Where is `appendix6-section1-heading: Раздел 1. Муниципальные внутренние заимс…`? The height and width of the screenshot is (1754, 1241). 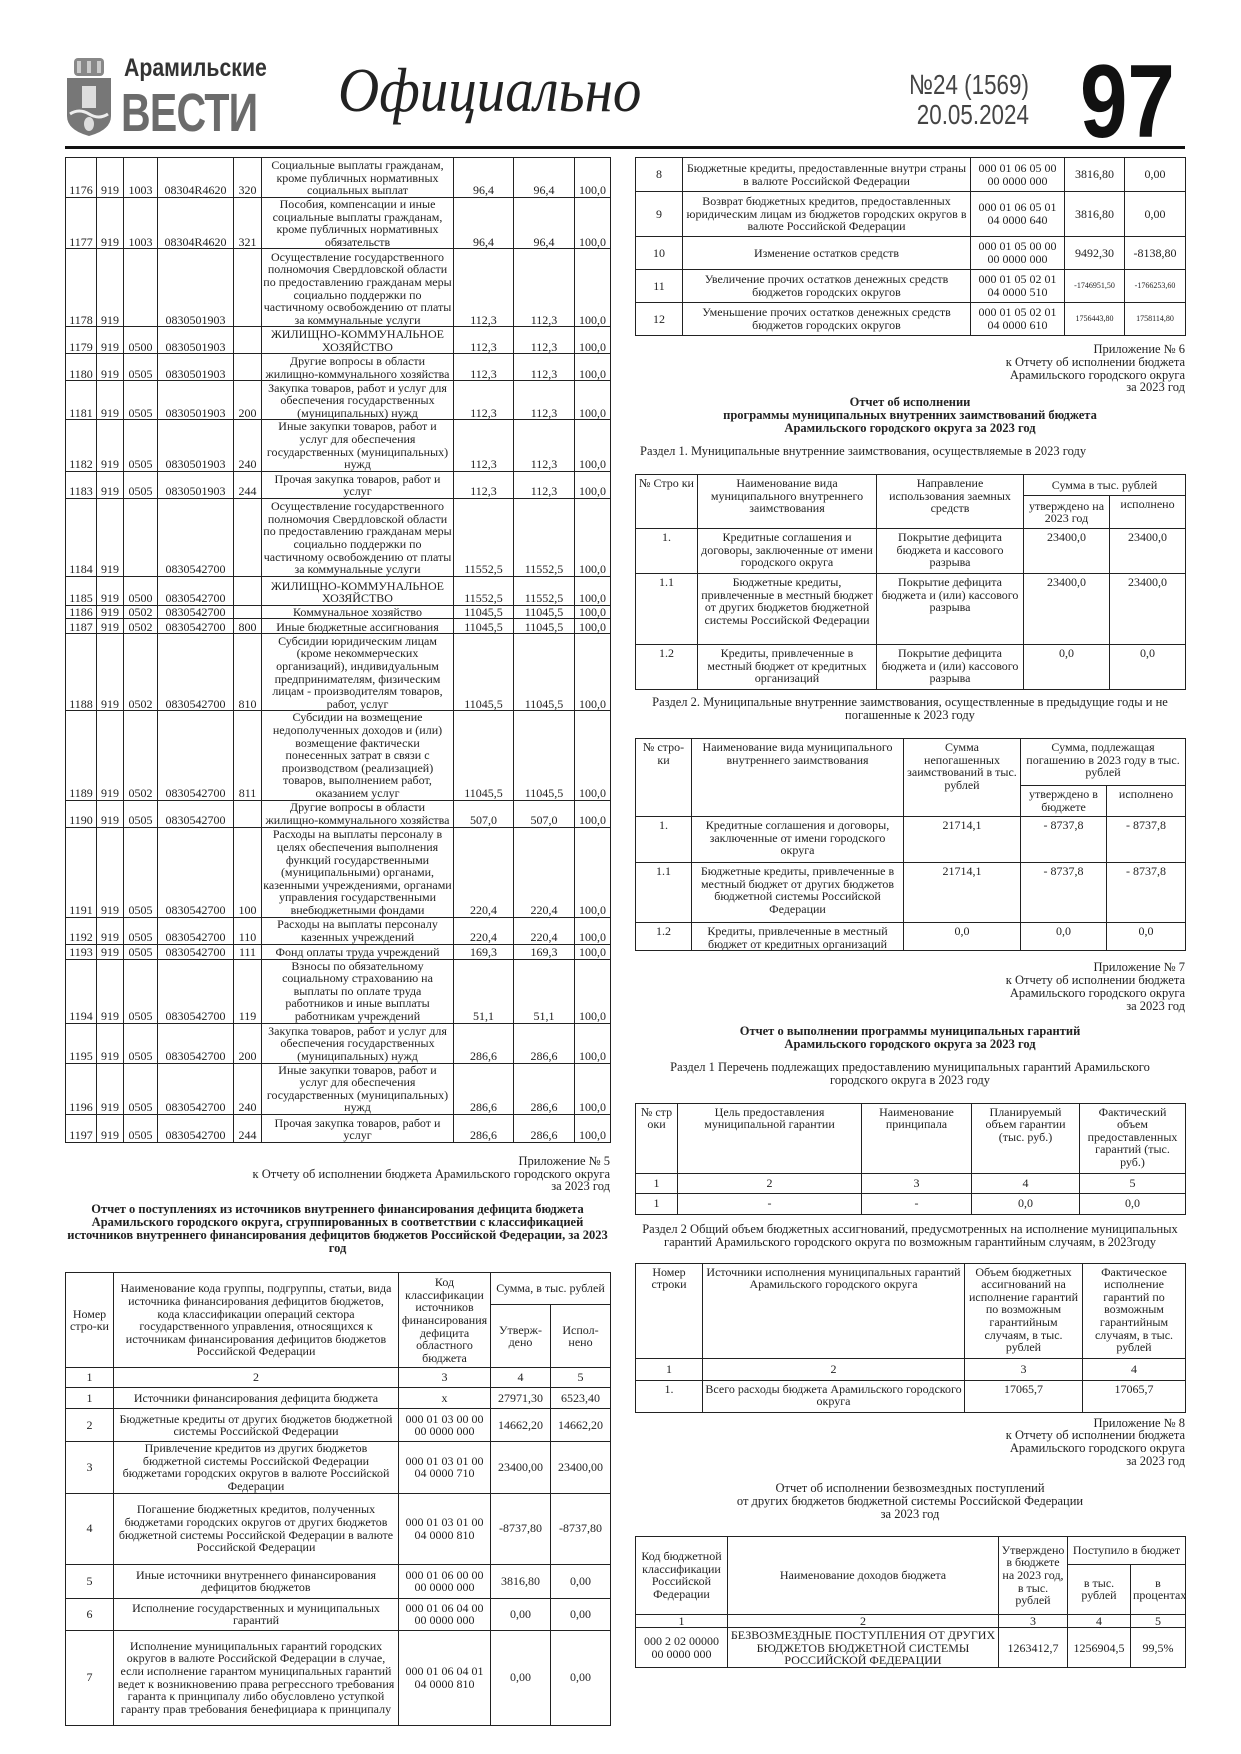
appendix6-section1-heading: Раздел 1. Муниципальные внутренние заимс… is located at coordinates (863, 451).